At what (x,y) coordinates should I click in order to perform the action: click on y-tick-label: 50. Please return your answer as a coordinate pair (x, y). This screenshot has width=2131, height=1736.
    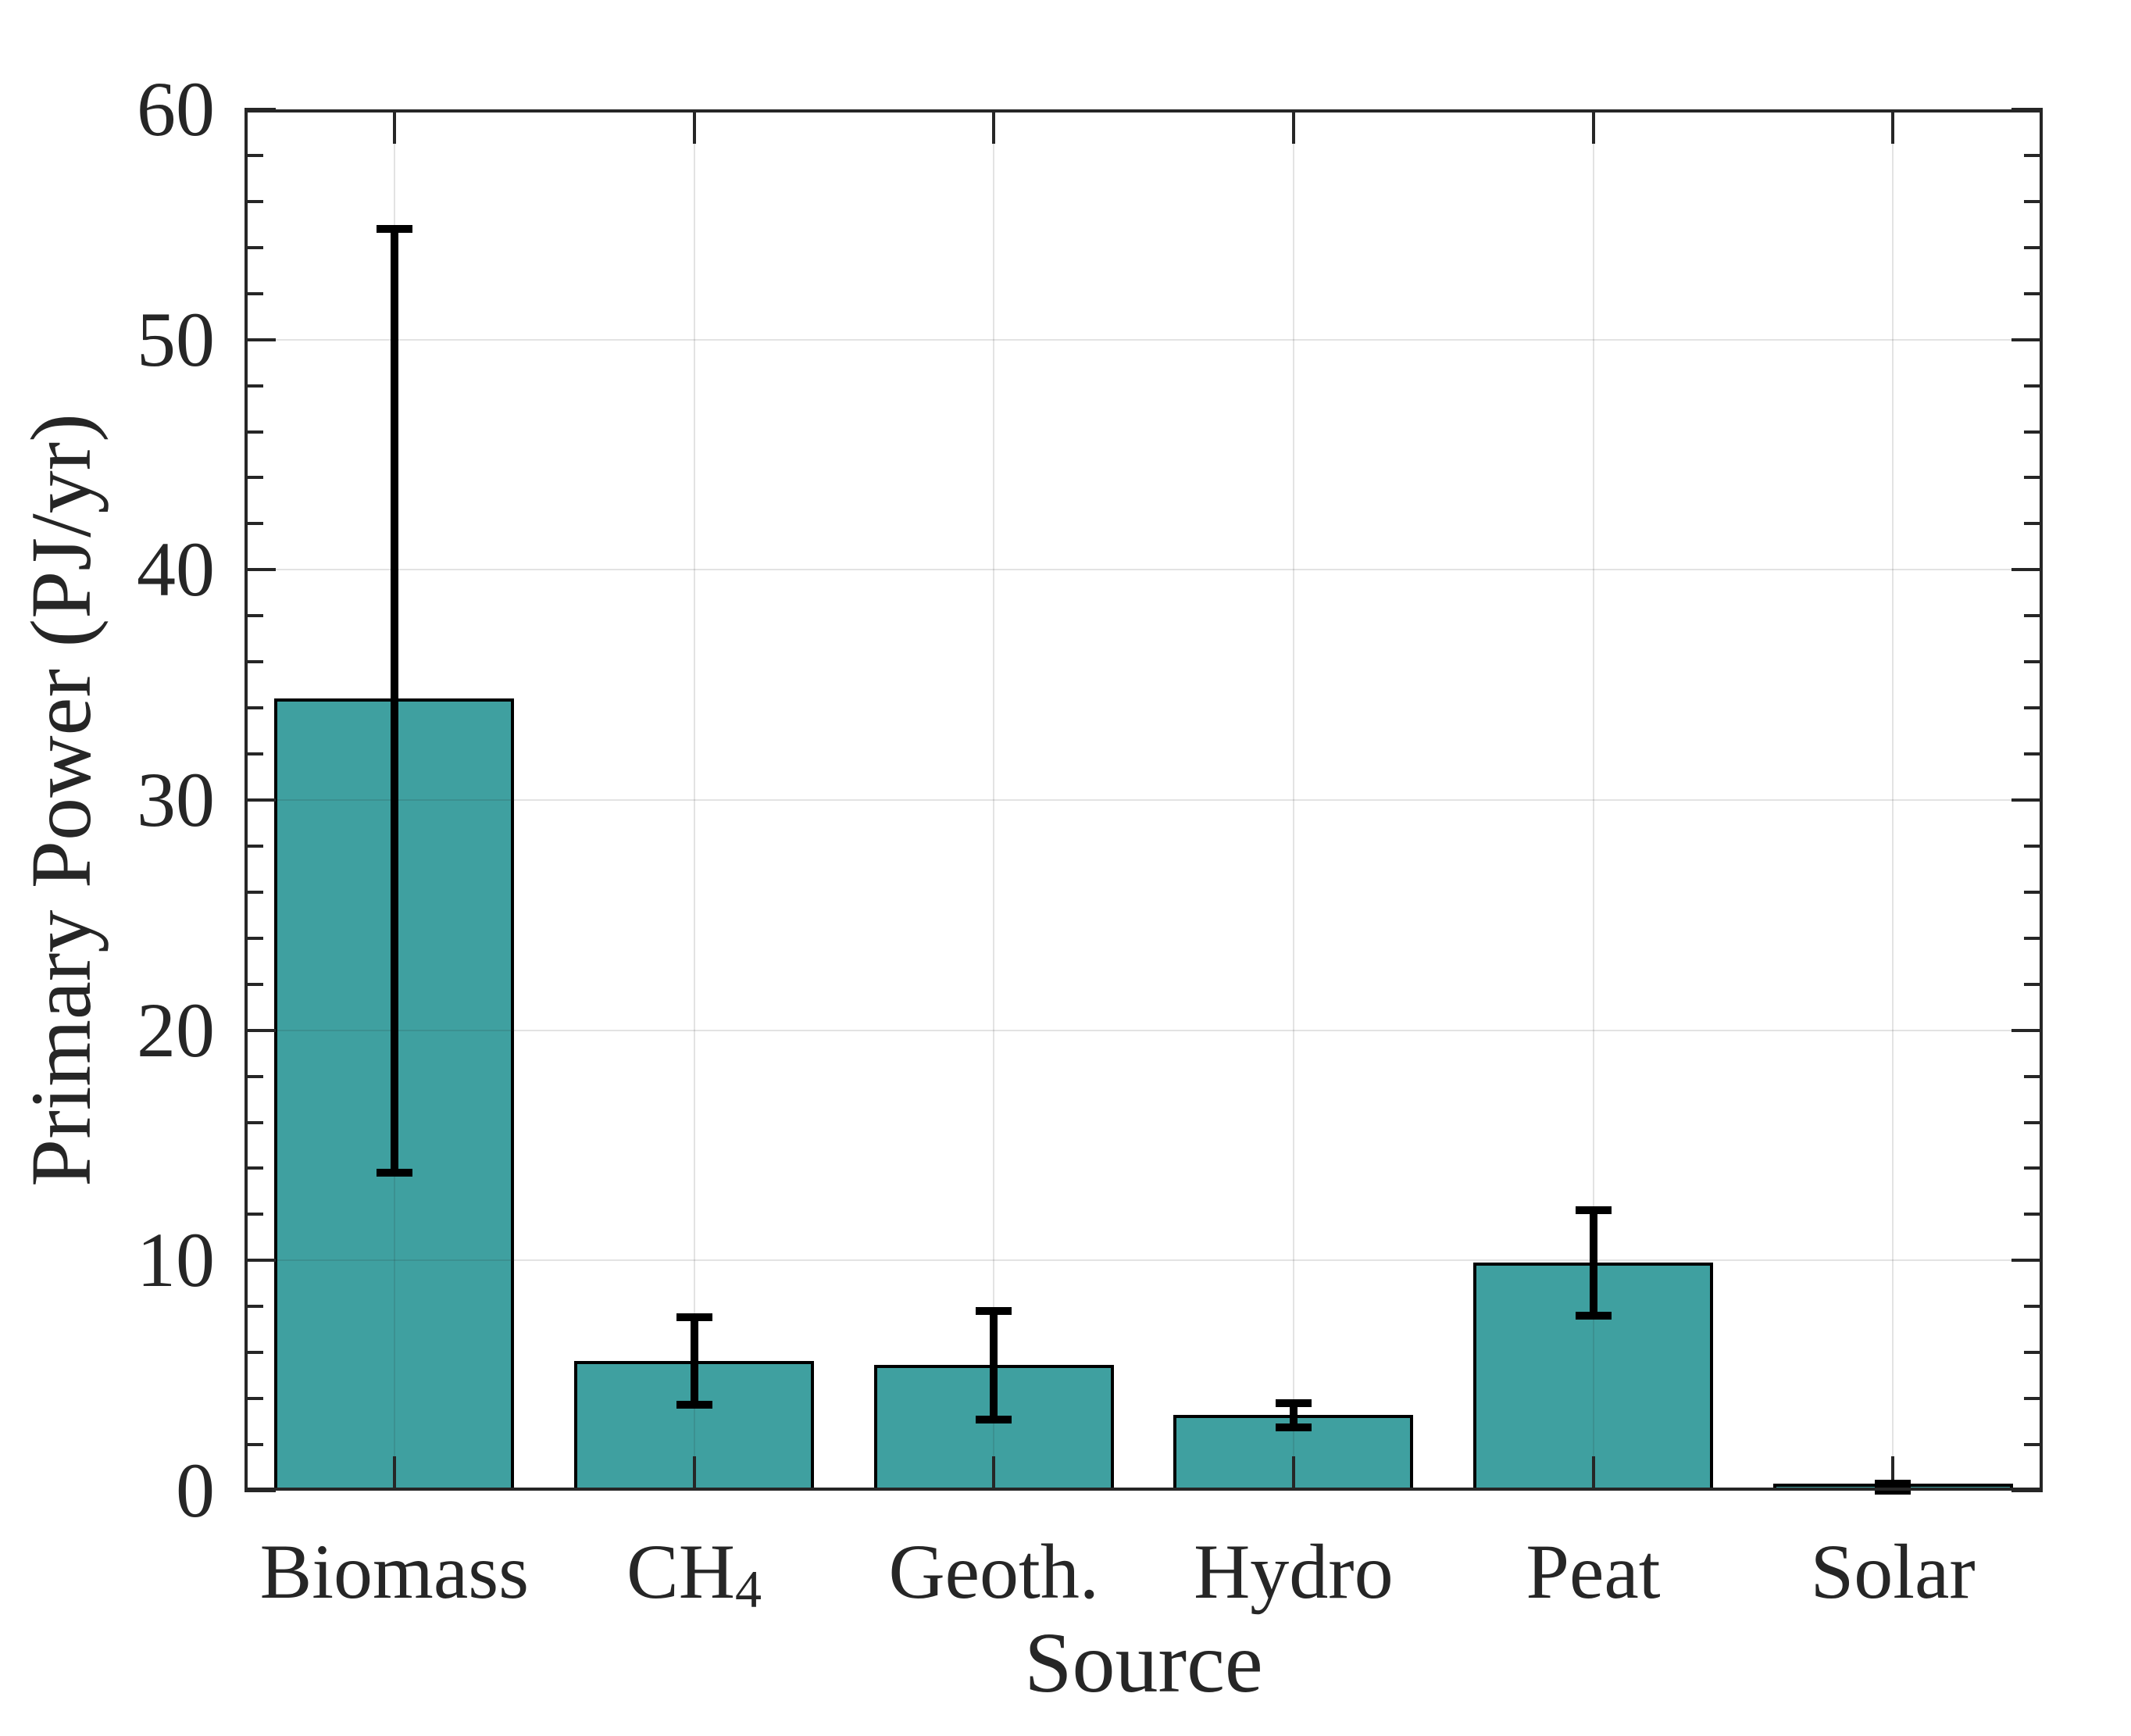
    Looking at the image, I should click on (176, 339).